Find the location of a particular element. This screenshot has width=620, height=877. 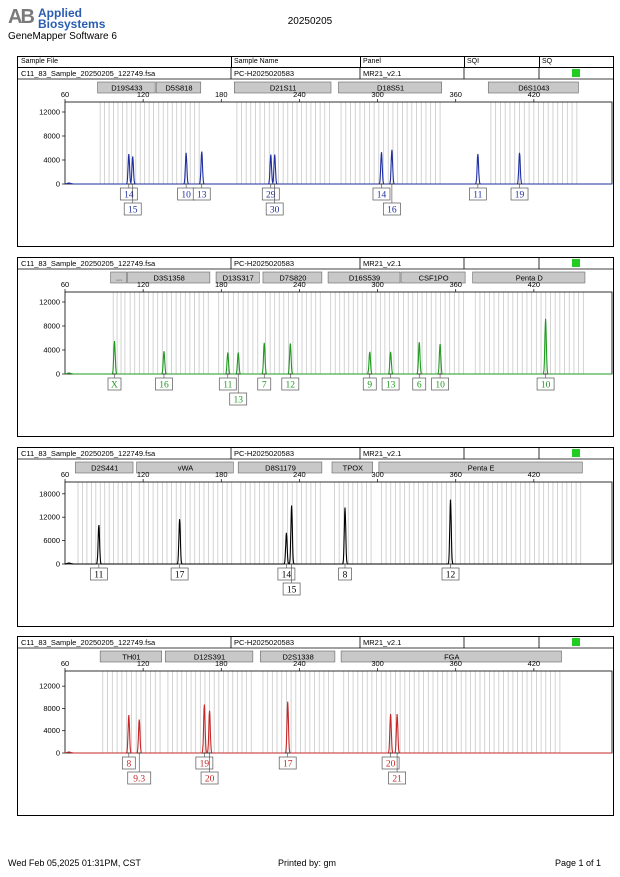

x-tick-label: 360 is located at coordinates (455, 663).